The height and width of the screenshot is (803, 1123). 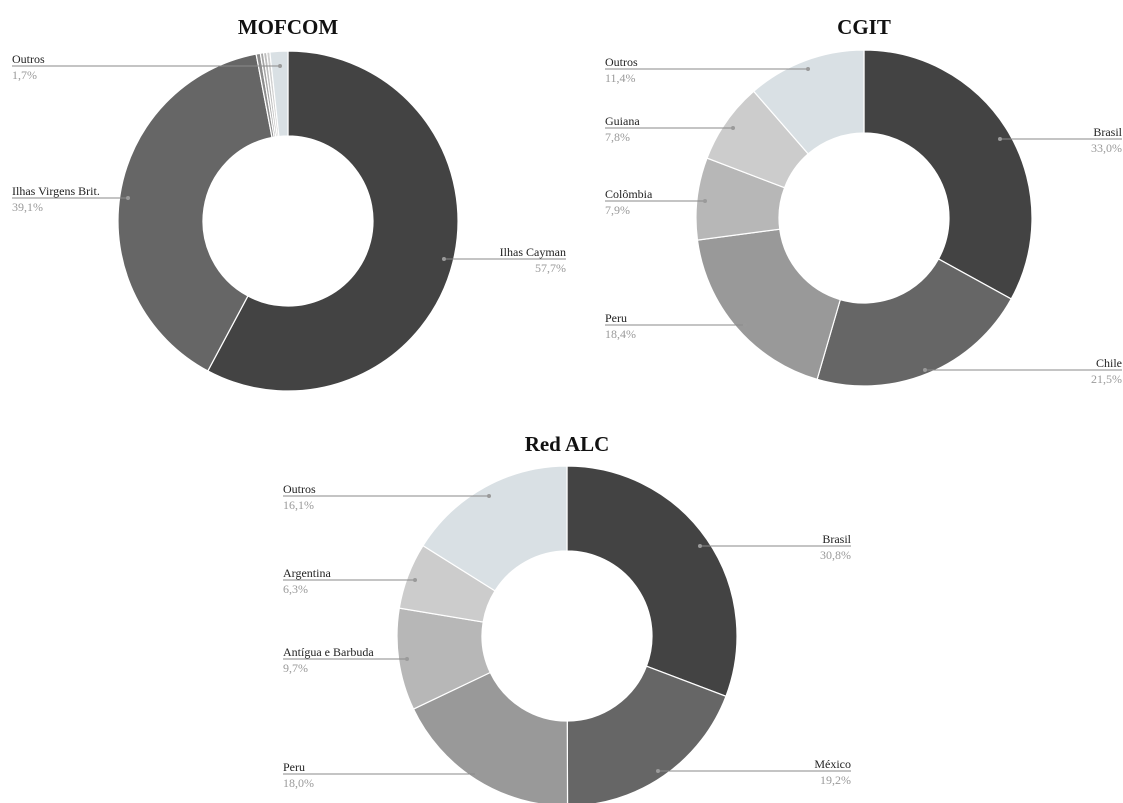 What do you see at coordinates (24, 75) in the screenshot?
I see `value-label-outros: 1,7%` at bounding box center [24, 75].